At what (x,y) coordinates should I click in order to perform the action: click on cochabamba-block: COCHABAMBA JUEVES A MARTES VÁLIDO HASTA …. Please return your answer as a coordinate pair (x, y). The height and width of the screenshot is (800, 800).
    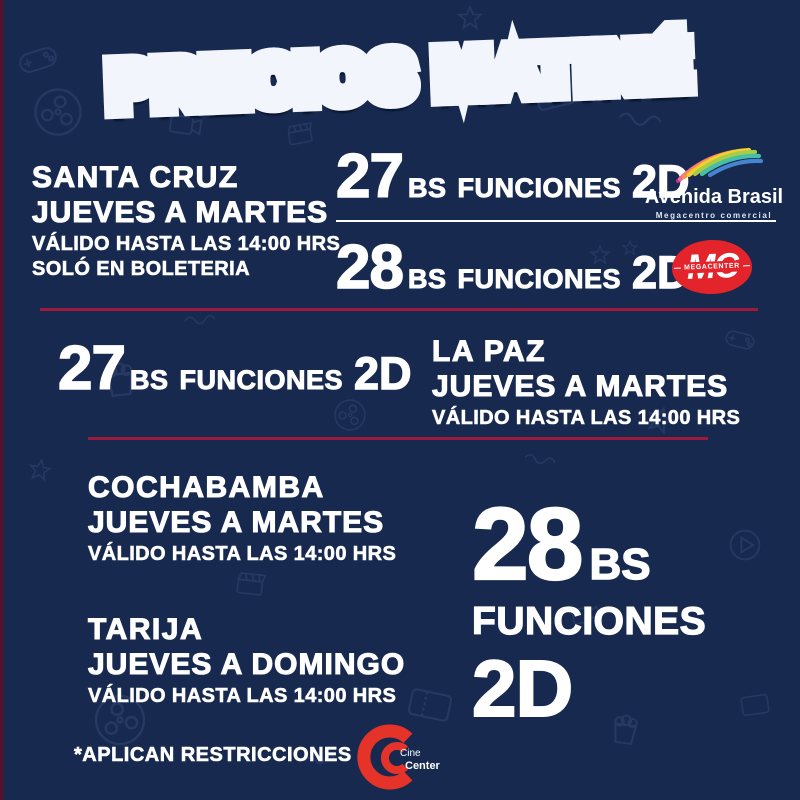
    Looking at the image, I should click on (242, 518).